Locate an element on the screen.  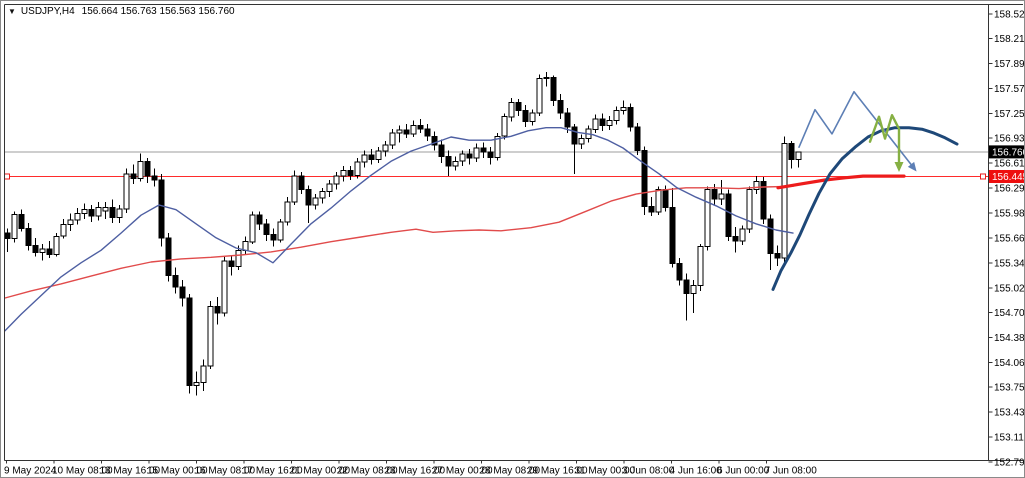
time-tick-label: 21 May 00:00 is located at coordinates (320, 471).